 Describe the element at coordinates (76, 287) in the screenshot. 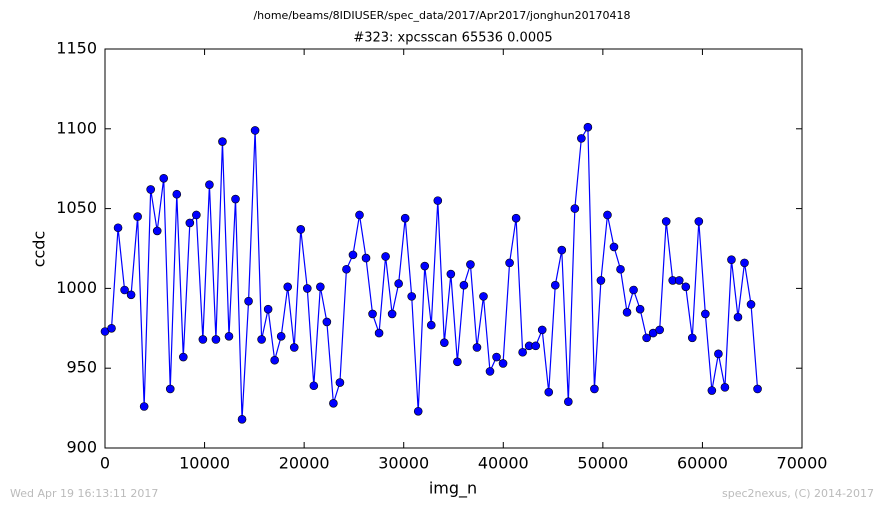

I see `y-tick-label: 1000` at that location.